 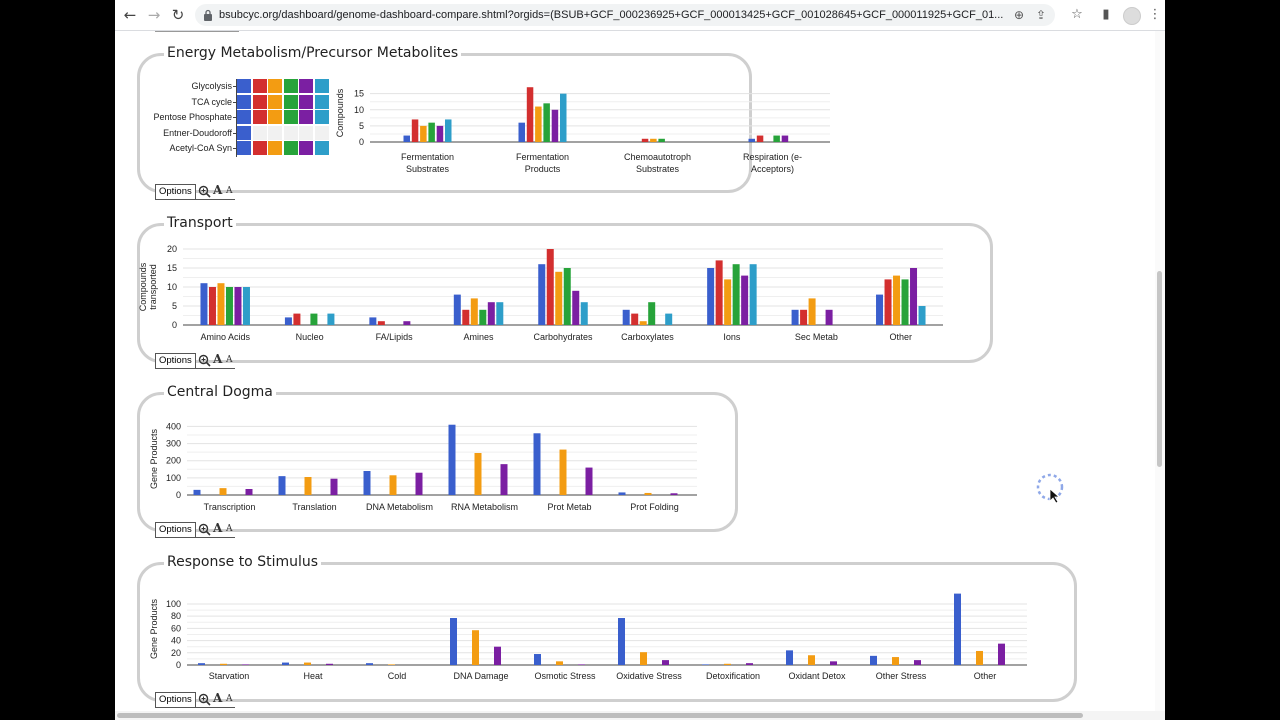 What do you see at coordinates (1155, 14) in the screenshot?
I see `menu-icon: ⋮` at bounding box center [1155, 14].